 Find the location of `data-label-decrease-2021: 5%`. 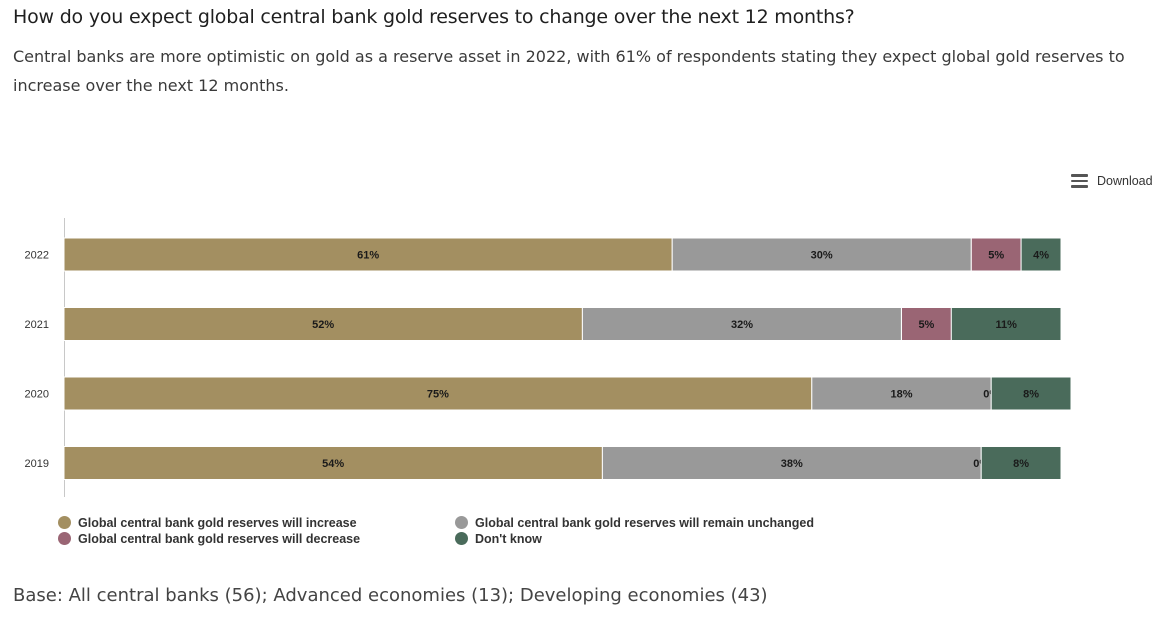

data-label-decrease-2021: 5% is located at coordinates (926, 325).